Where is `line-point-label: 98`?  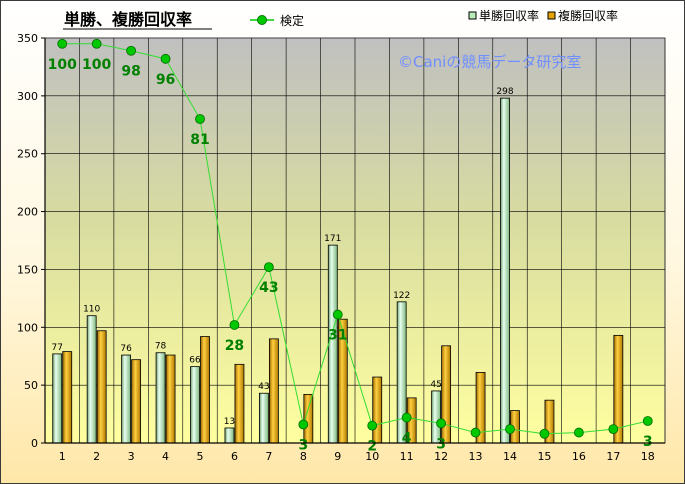
line-point-label: 98 is located at coordinates (130, 72).